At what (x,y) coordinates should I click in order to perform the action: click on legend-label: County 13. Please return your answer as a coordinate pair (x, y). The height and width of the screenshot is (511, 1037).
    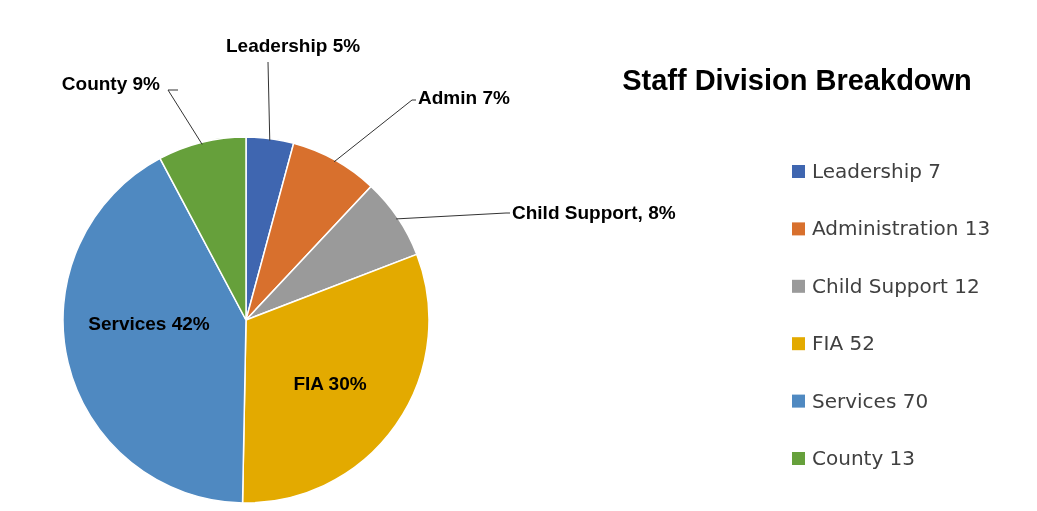
    Looking at the image, I should click on (864, 458).